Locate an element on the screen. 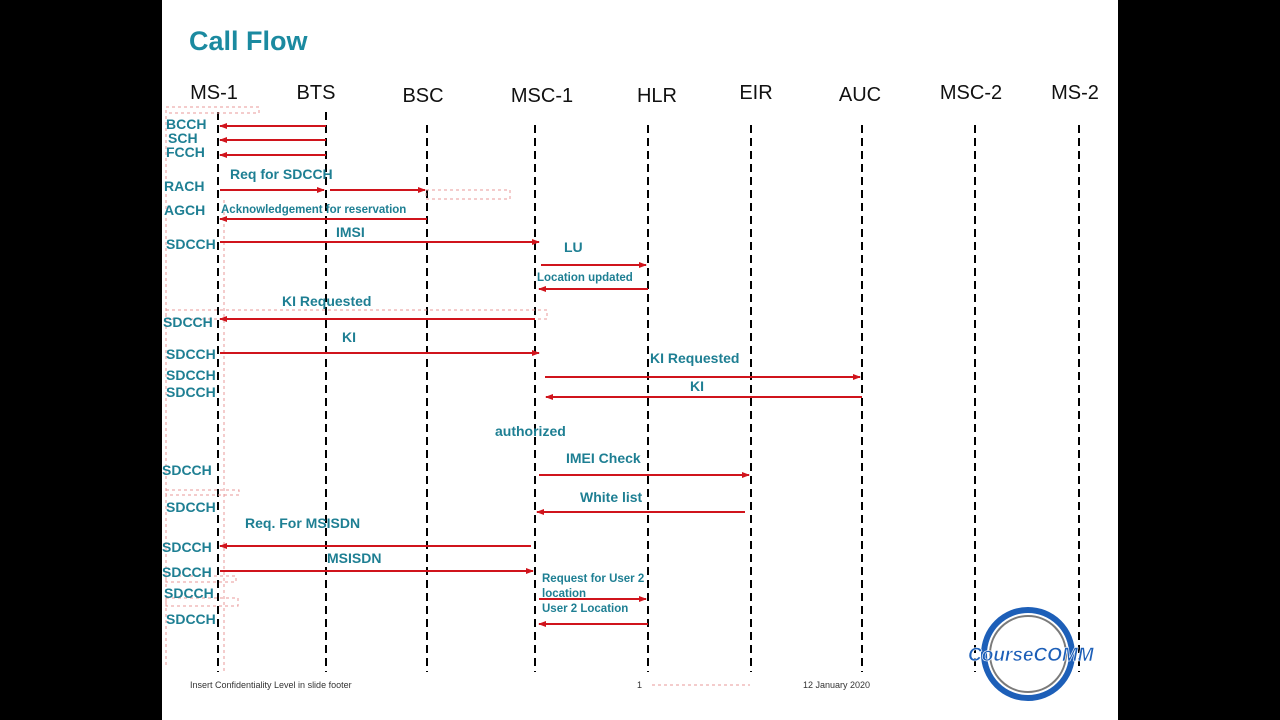  logo-inner-ring is located at coordinates (1028, 654).